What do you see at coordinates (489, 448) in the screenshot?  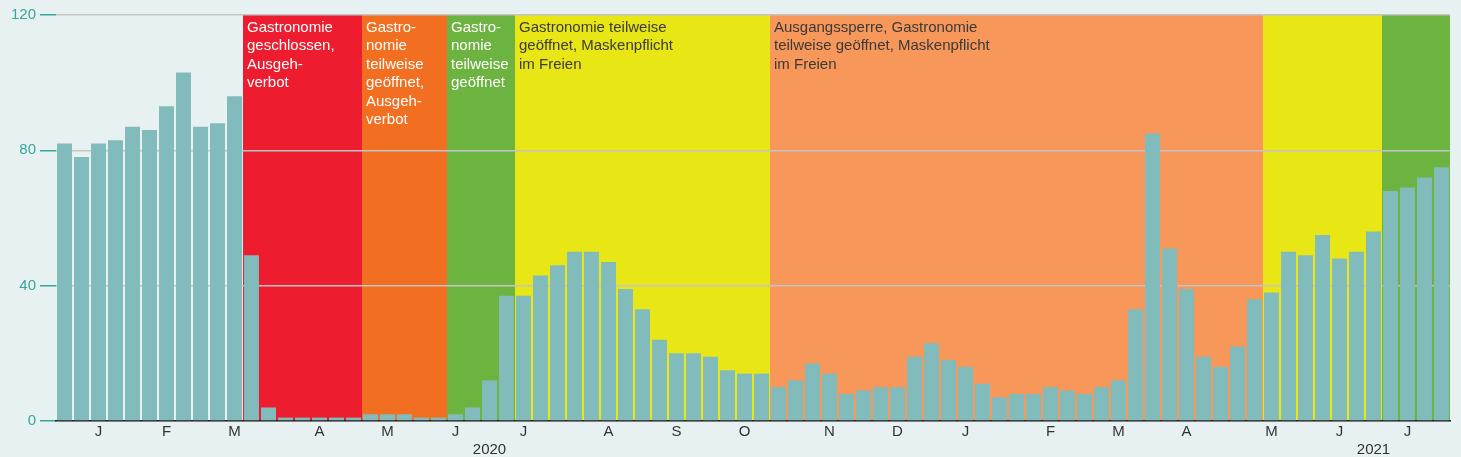 I see `x-tick-label: 2020` at bounding box center [489, 448].